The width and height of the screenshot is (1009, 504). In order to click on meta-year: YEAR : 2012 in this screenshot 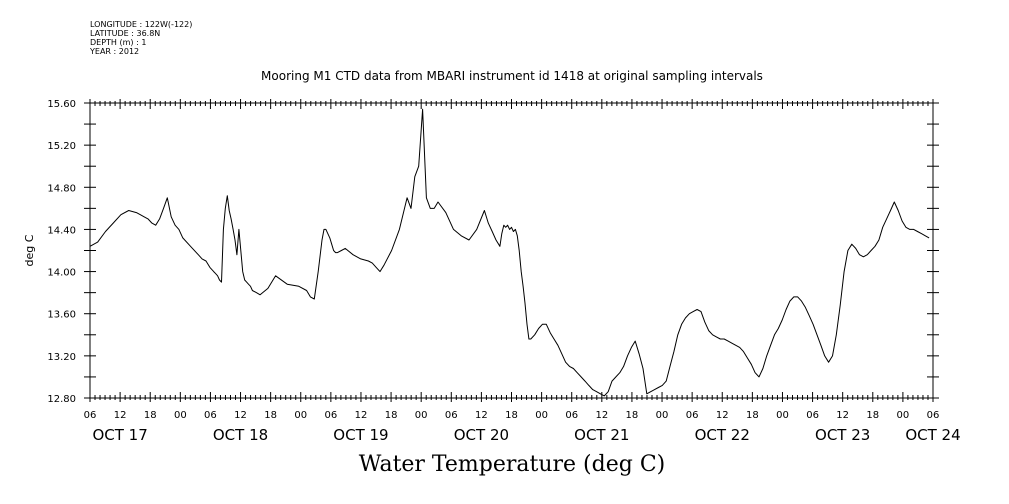, I will do `click(115, 51)`.